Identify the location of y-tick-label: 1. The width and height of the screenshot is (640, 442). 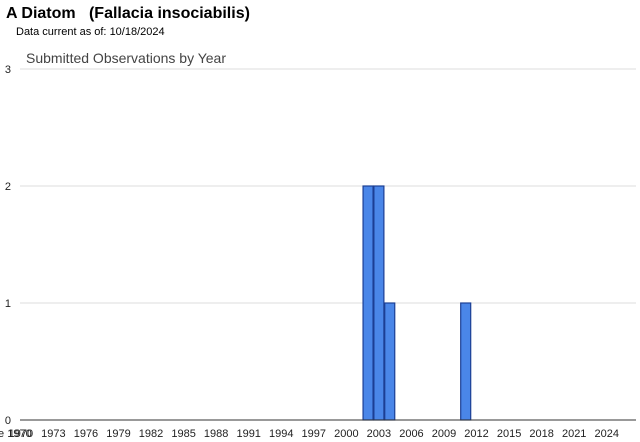
(8, 304).